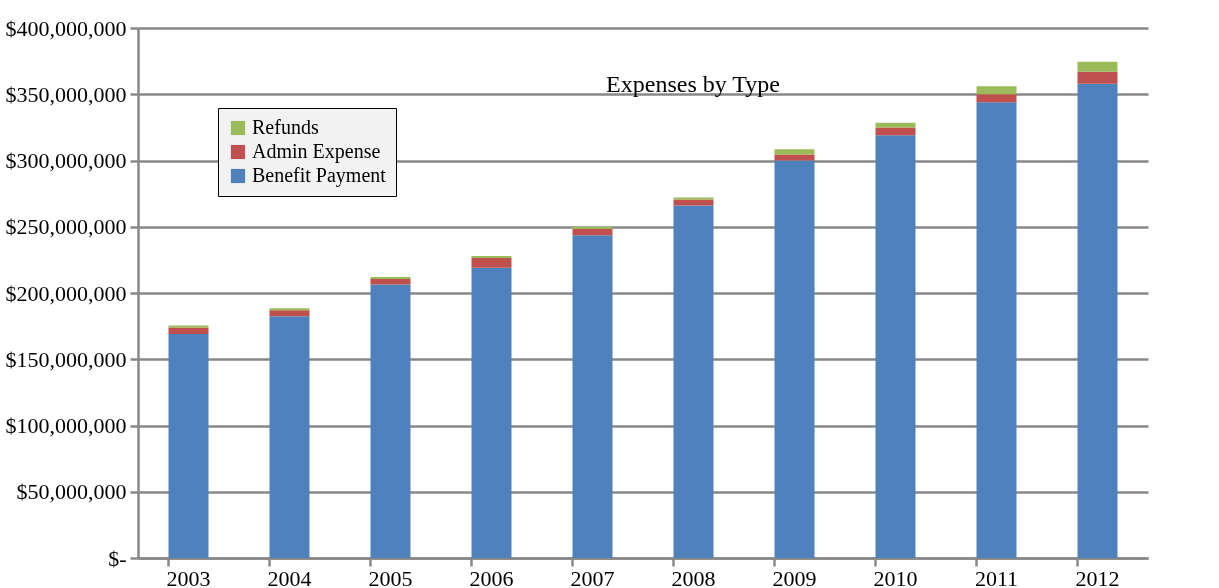 Image resolution: width=1219 pixels, height=588 pixels. Describe the element at coordinates (66, 227) in the screenshot. I see `y-tick-label: $250,000,000` at that location.